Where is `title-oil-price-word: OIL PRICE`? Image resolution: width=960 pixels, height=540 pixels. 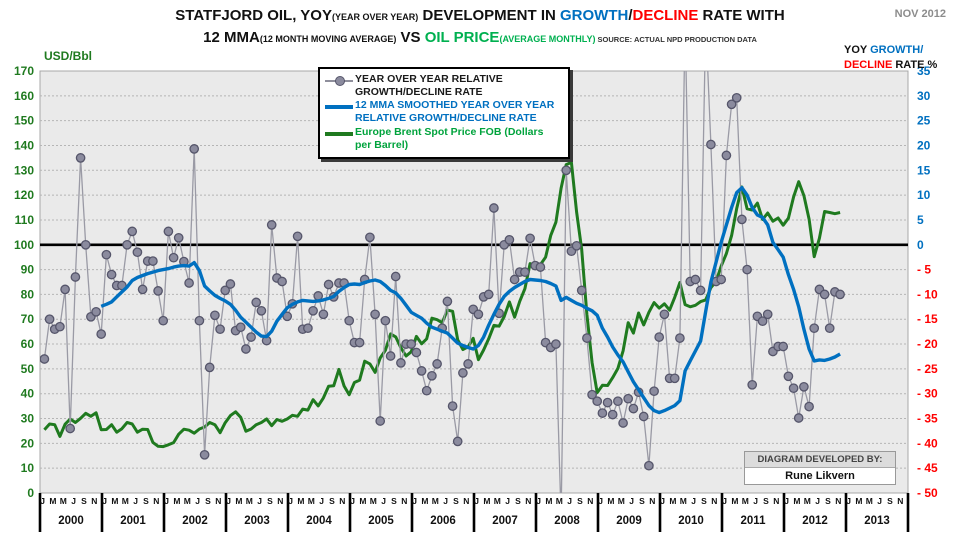
title-oil-price-word: OIL PRICE is located at coordinates (462, 38).